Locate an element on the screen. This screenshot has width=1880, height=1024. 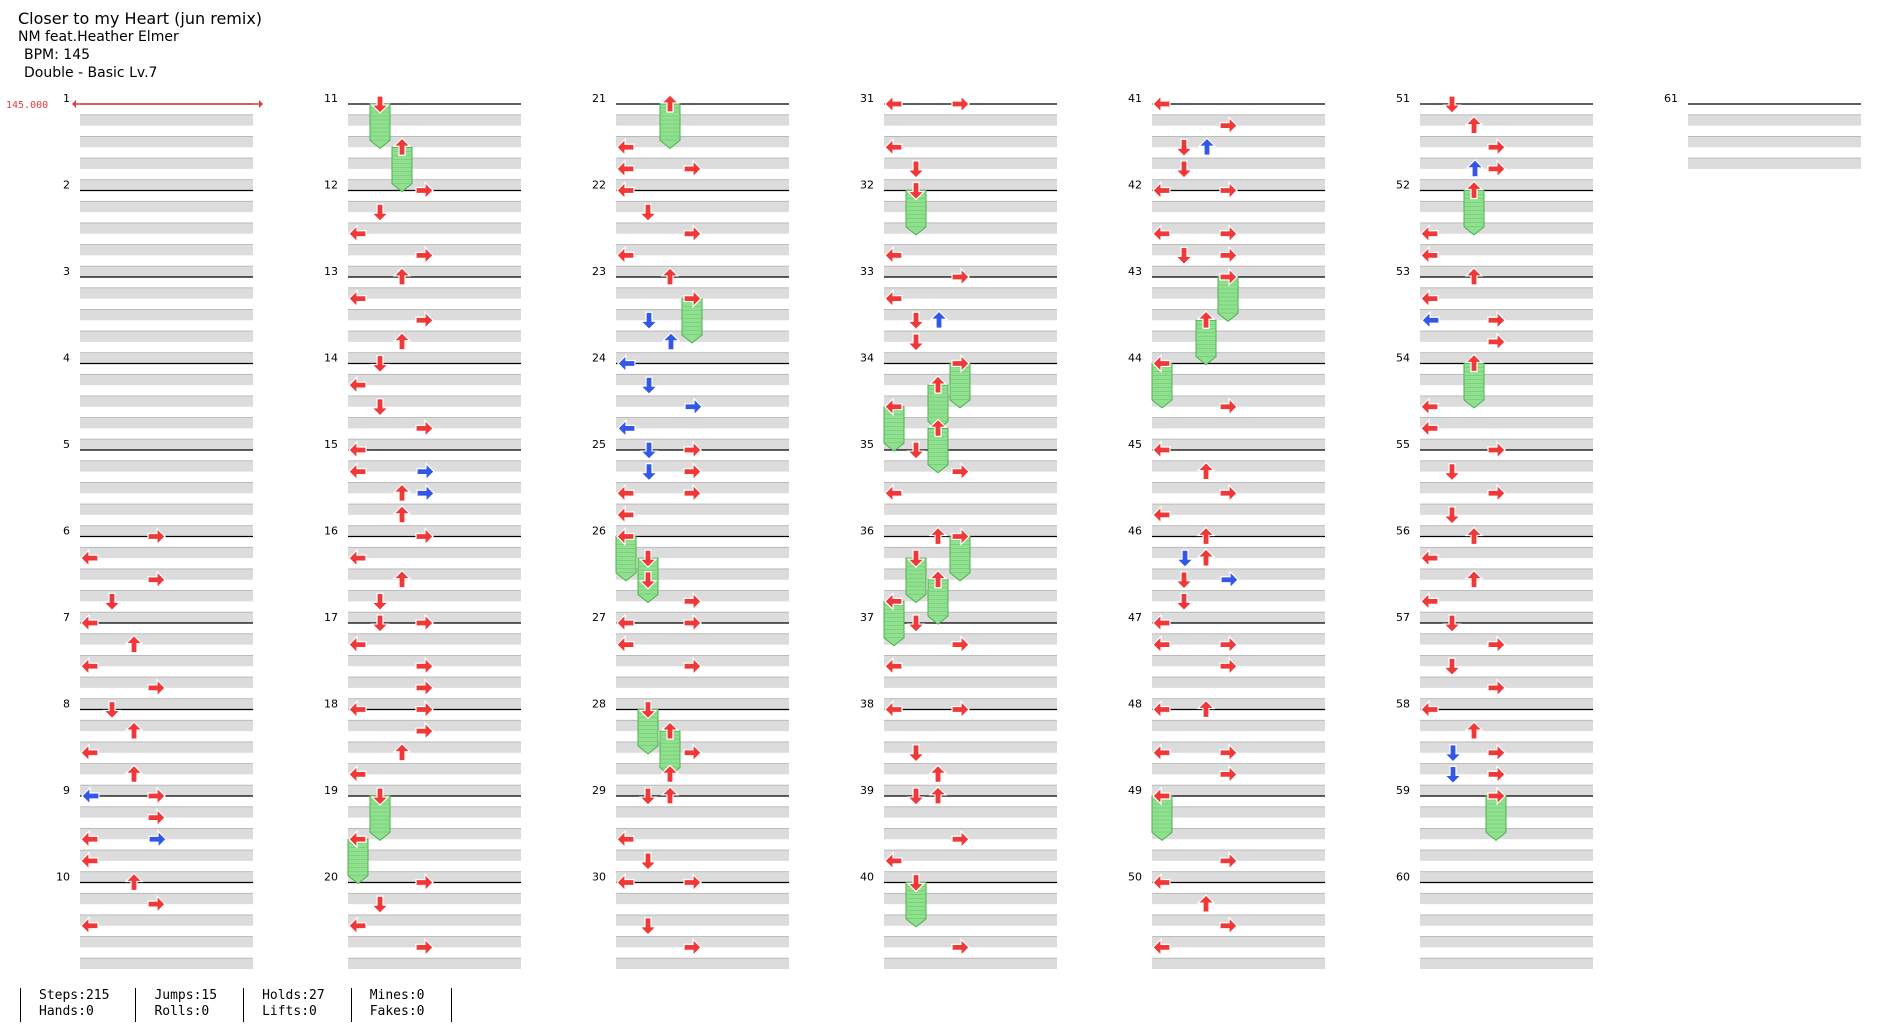
measure-number: 47 is located at coordinates (1135, 617).